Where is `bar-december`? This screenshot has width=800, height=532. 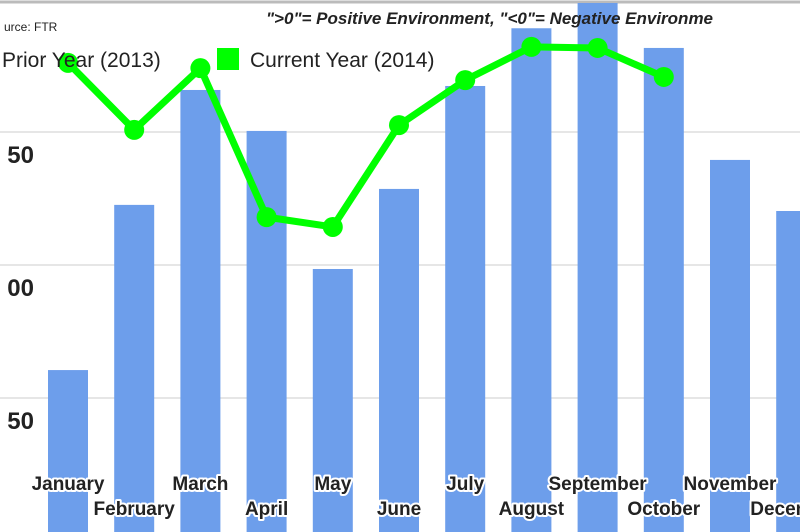
bar-december is located at coordinates (788, 371).